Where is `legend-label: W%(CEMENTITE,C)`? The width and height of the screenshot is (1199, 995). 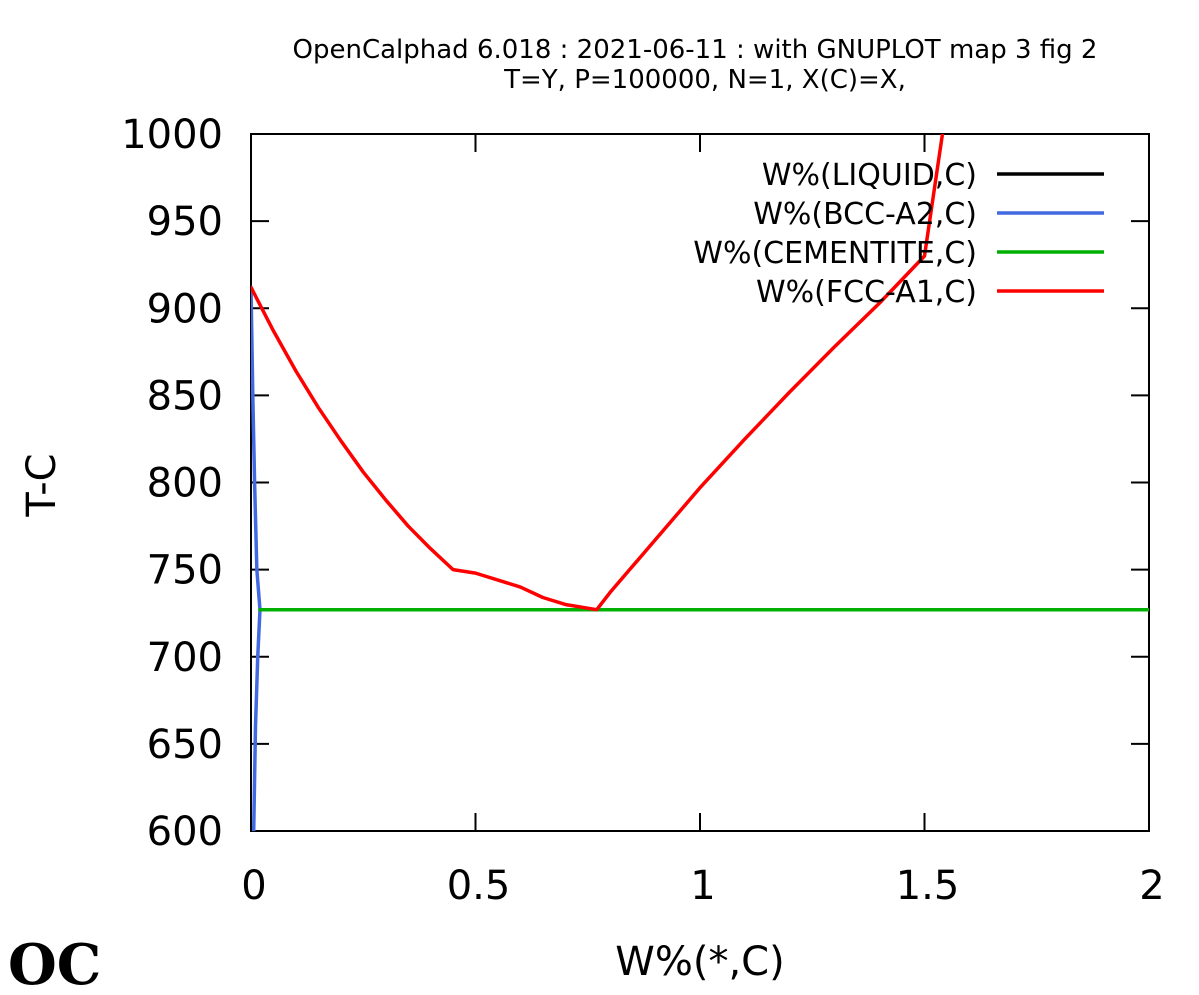
legend-label: W%(CEMENTITE,C) is located at coordinates (835, 253).